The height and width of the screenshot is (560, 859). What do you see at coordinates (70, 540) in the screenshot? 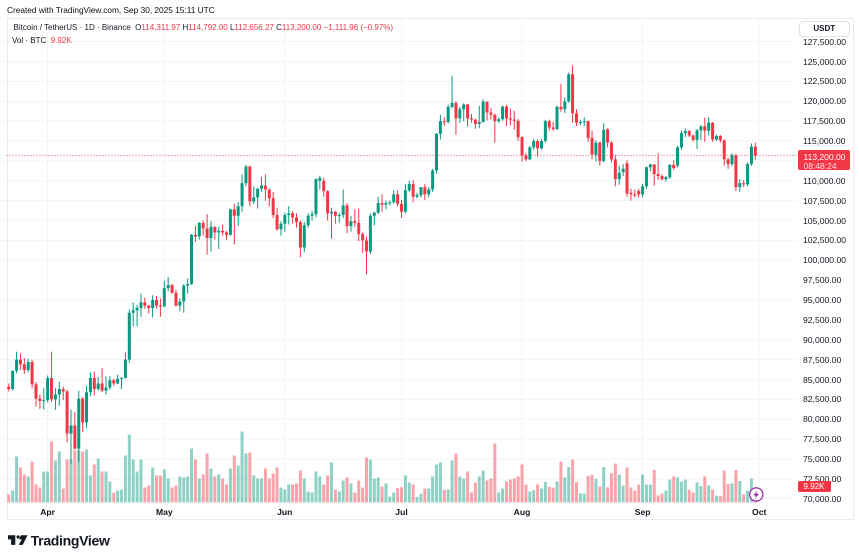
I see `svg-text: TradingView` at bounding box center [70, 540].